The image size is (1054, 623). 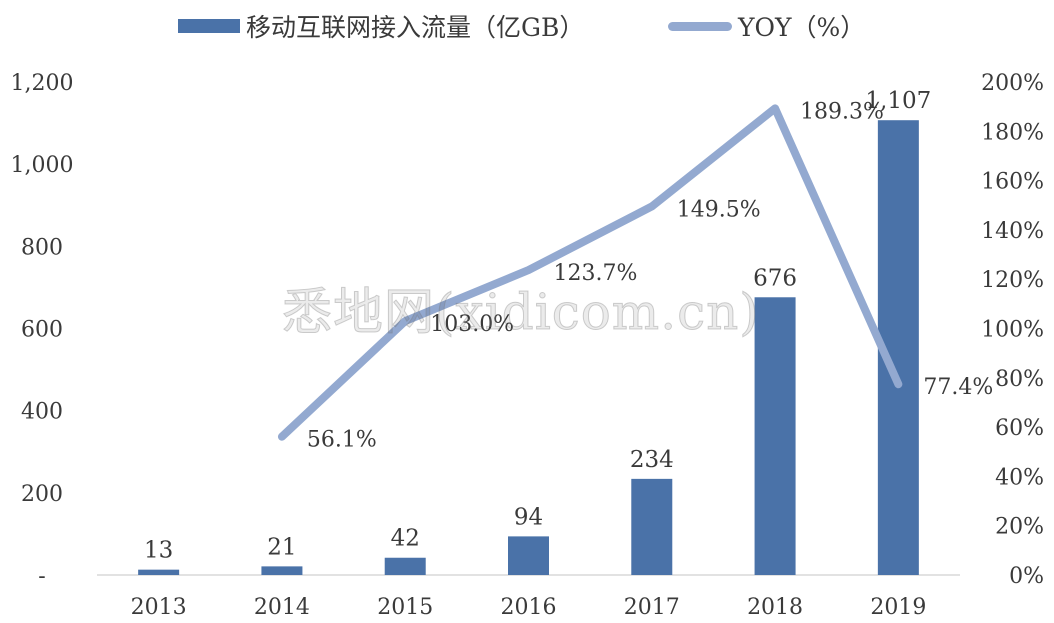 What do you see at coordinates (42, 412) in the screenshot?
I see `y-left-tick-label: 400` at bounding box center [42, 412].